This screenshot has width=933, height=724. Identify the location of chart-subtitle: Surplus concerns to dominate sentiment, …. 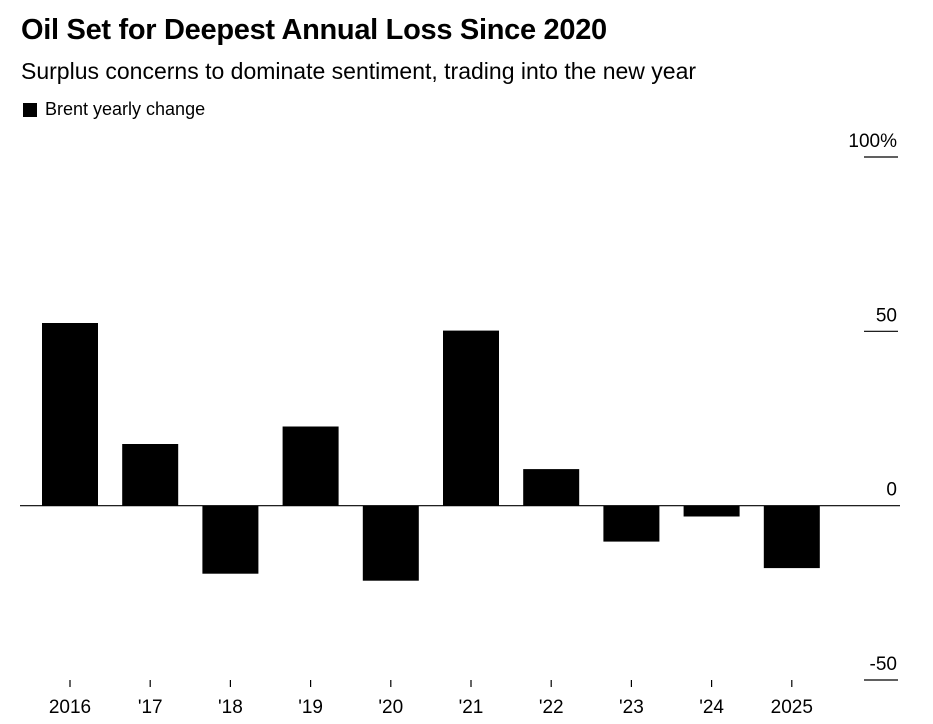
(359, 71).